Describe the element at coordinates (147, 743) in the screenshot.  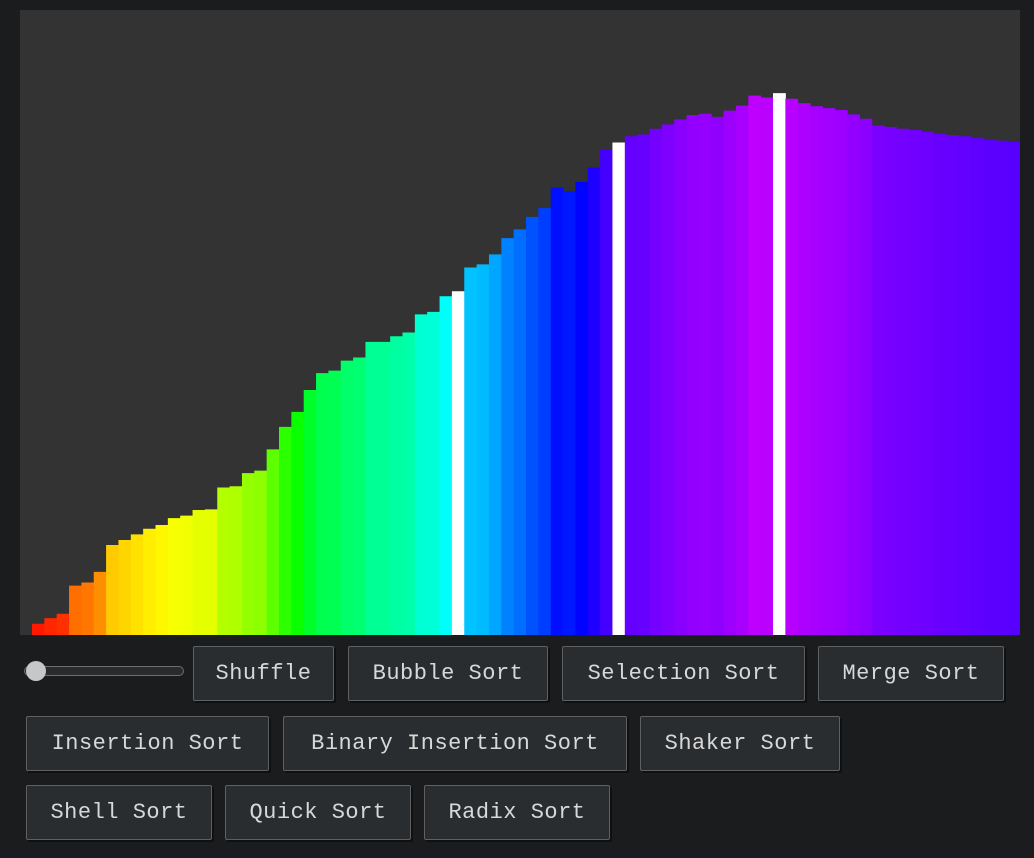
I see `insertion-sort-button: Insertion Sort` at that location.